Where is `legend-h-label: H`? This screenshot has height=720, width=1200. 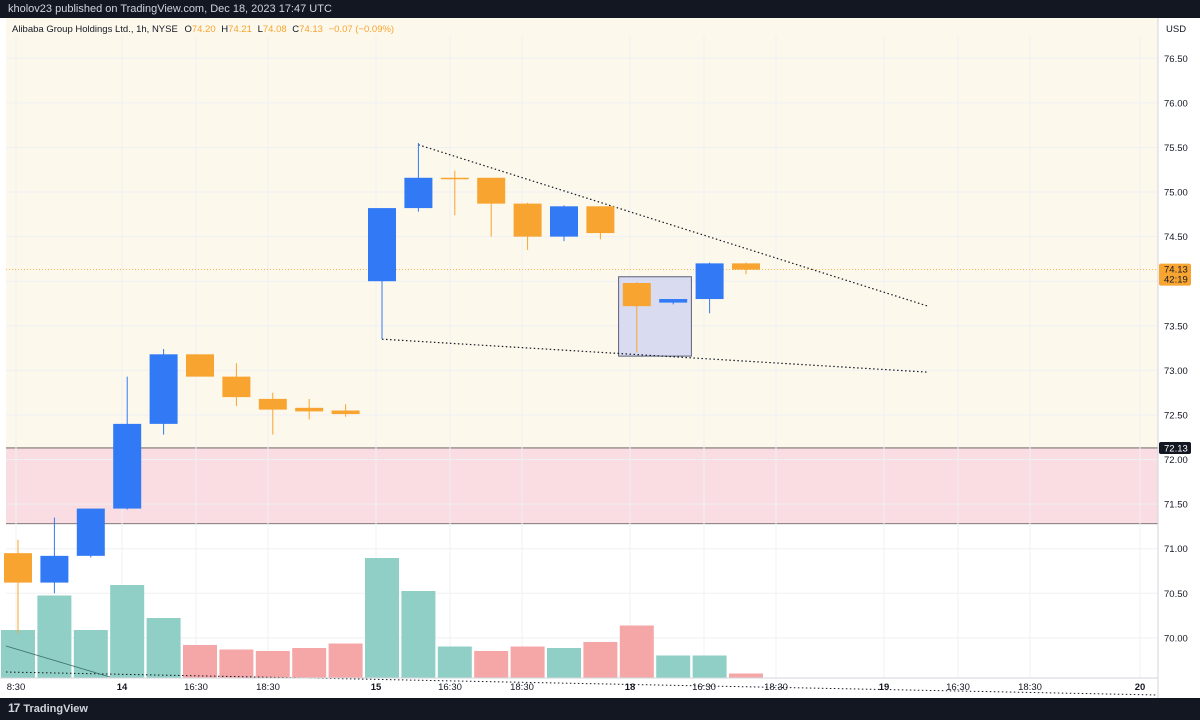
legend-h-label: H is located at coordinates (224, 29).